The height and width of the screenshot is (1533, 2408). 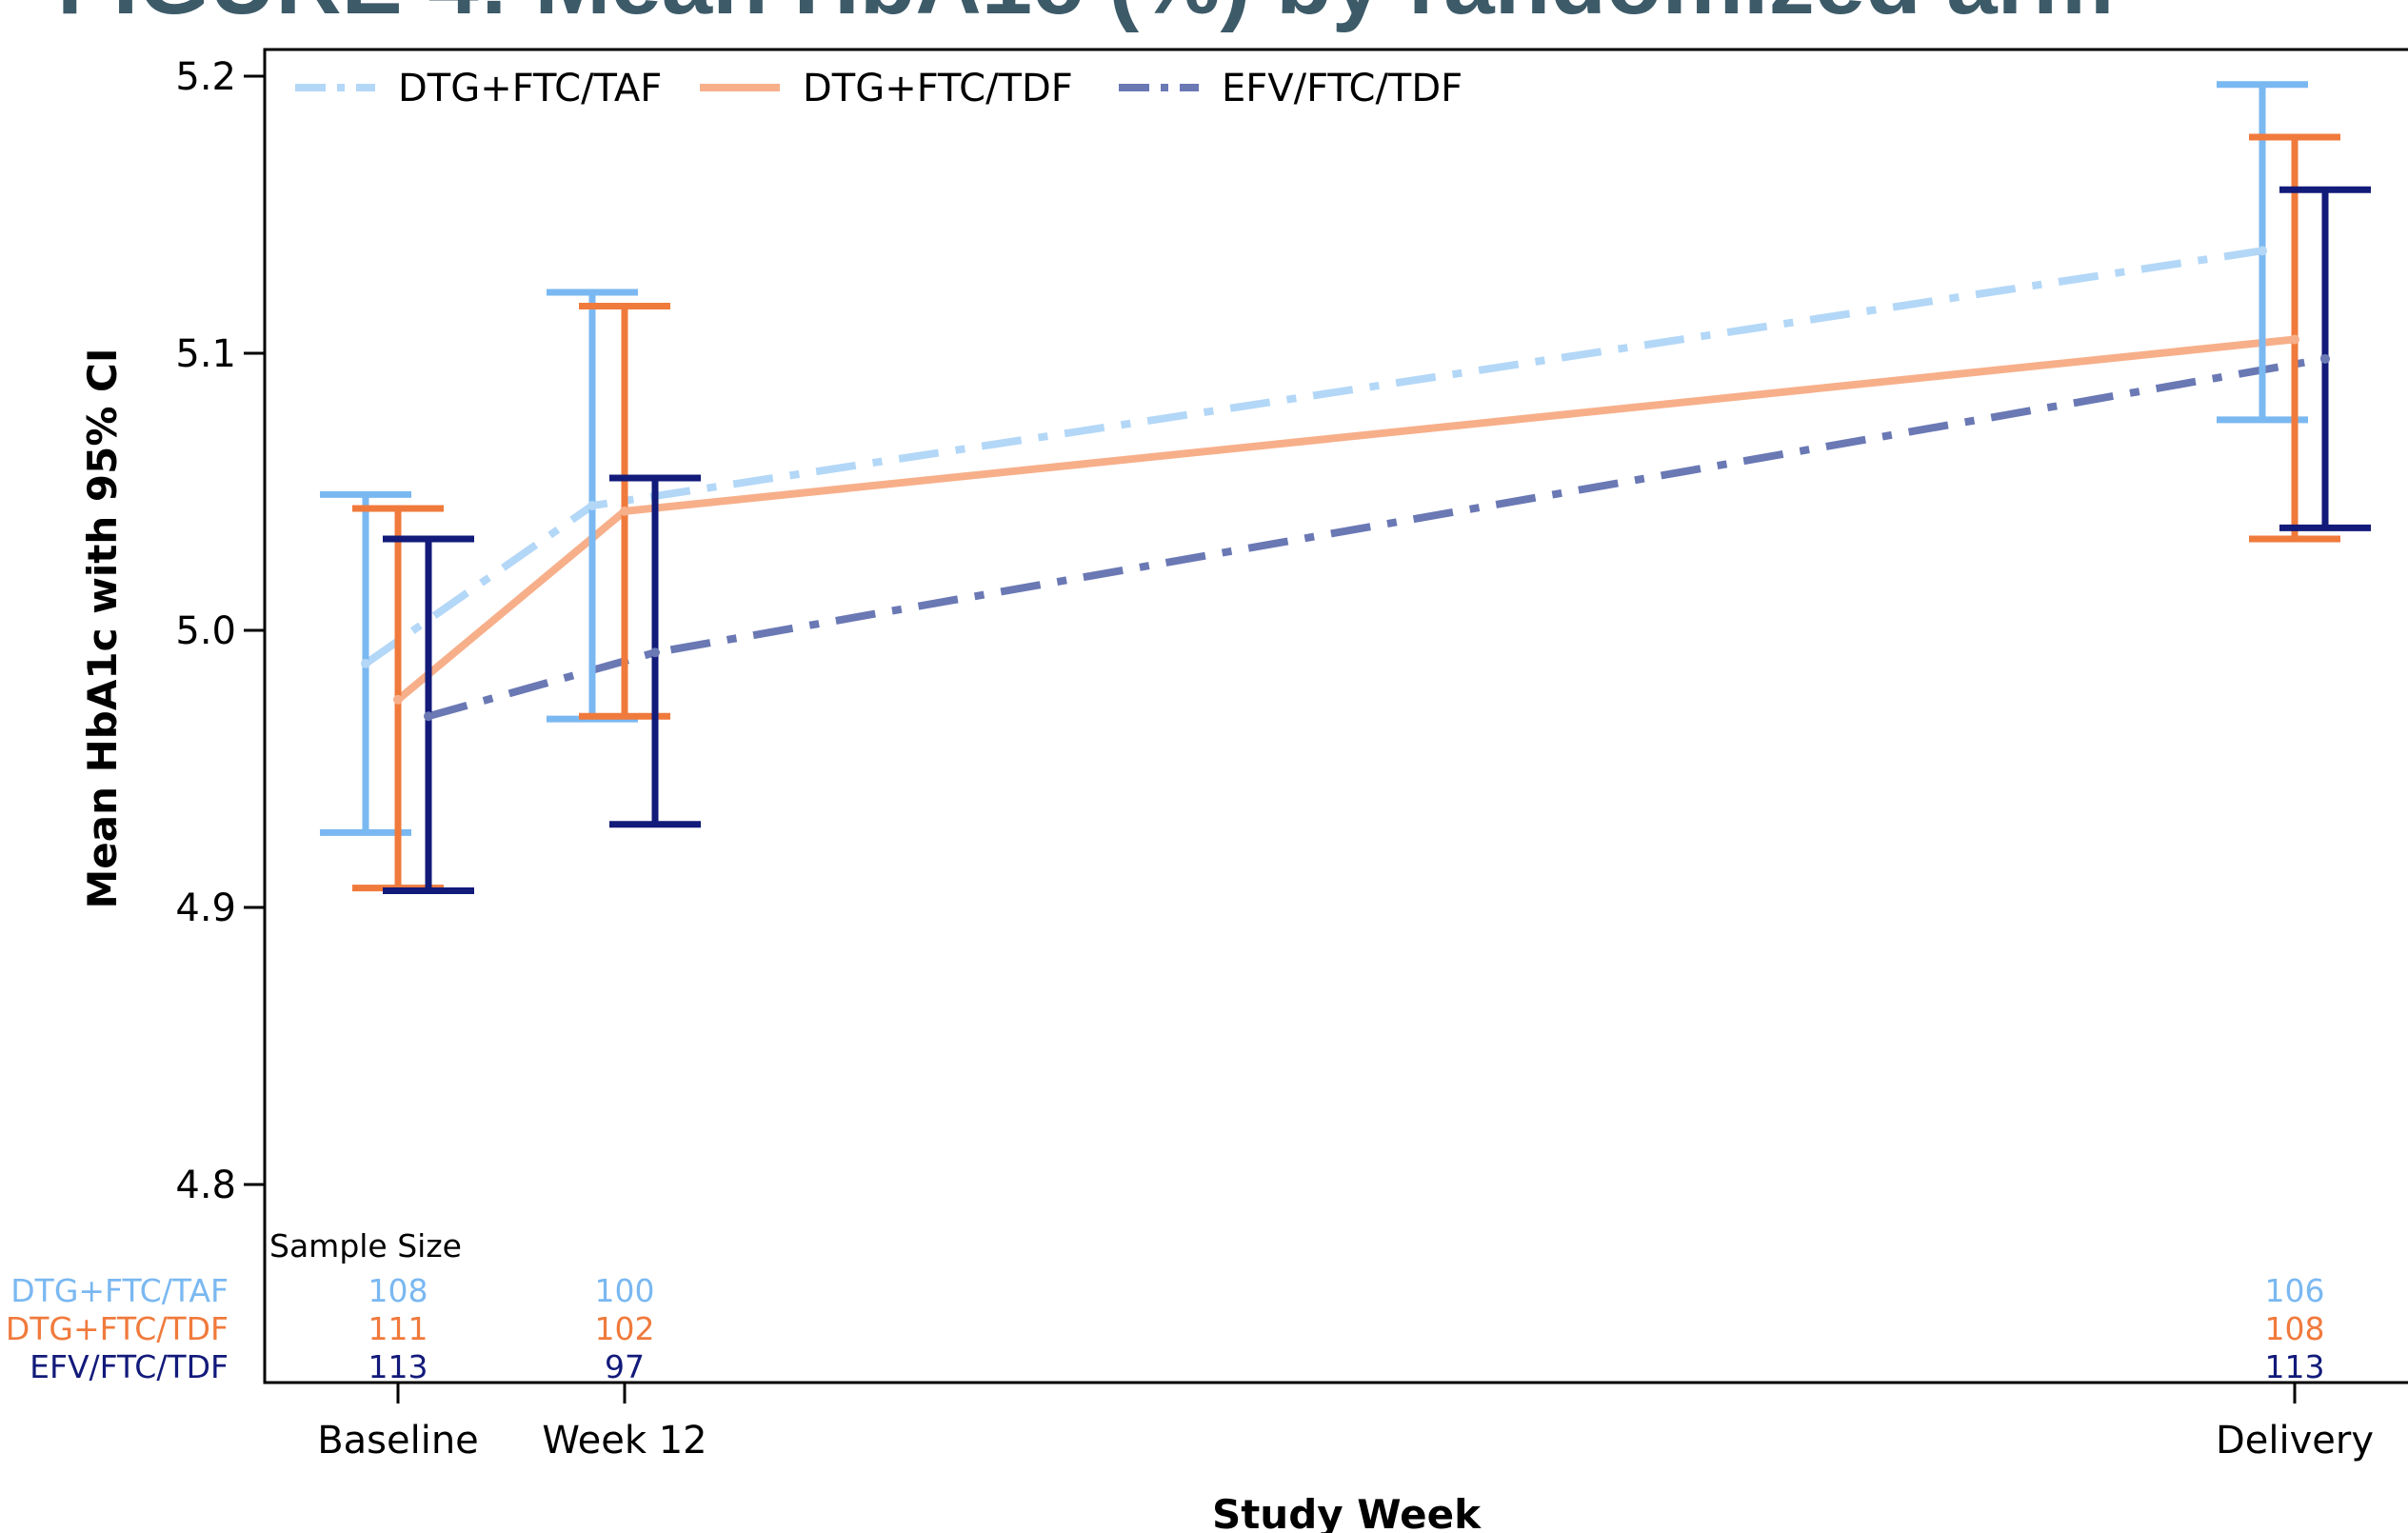 What do you see at coordinates (624, 1441) in the screenshot?
I see `x-tick-label-1: Week 12` at bounding box center [624, 1441].